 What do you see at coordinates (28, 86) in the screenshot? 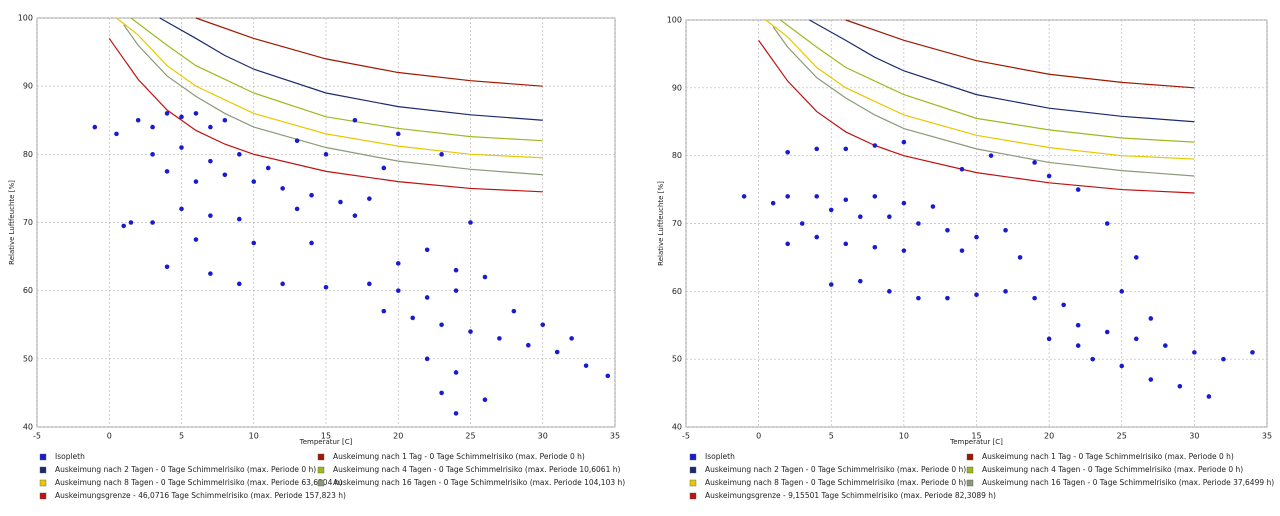
I see `y-tick-label: 90` at bounding box center [28, 86].